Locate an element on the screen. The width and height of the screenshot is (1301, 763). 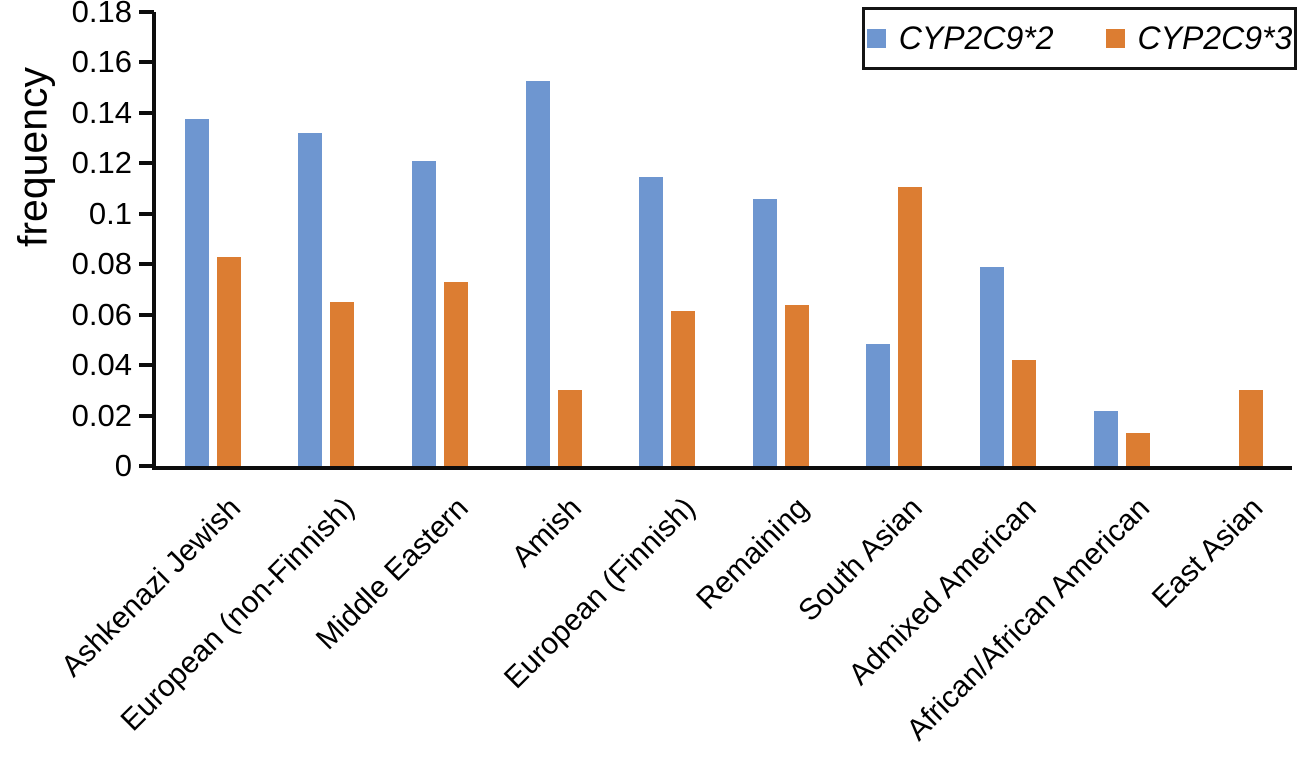
x-axis-label-remaining: Remaining is located at coordinates (753, 554).